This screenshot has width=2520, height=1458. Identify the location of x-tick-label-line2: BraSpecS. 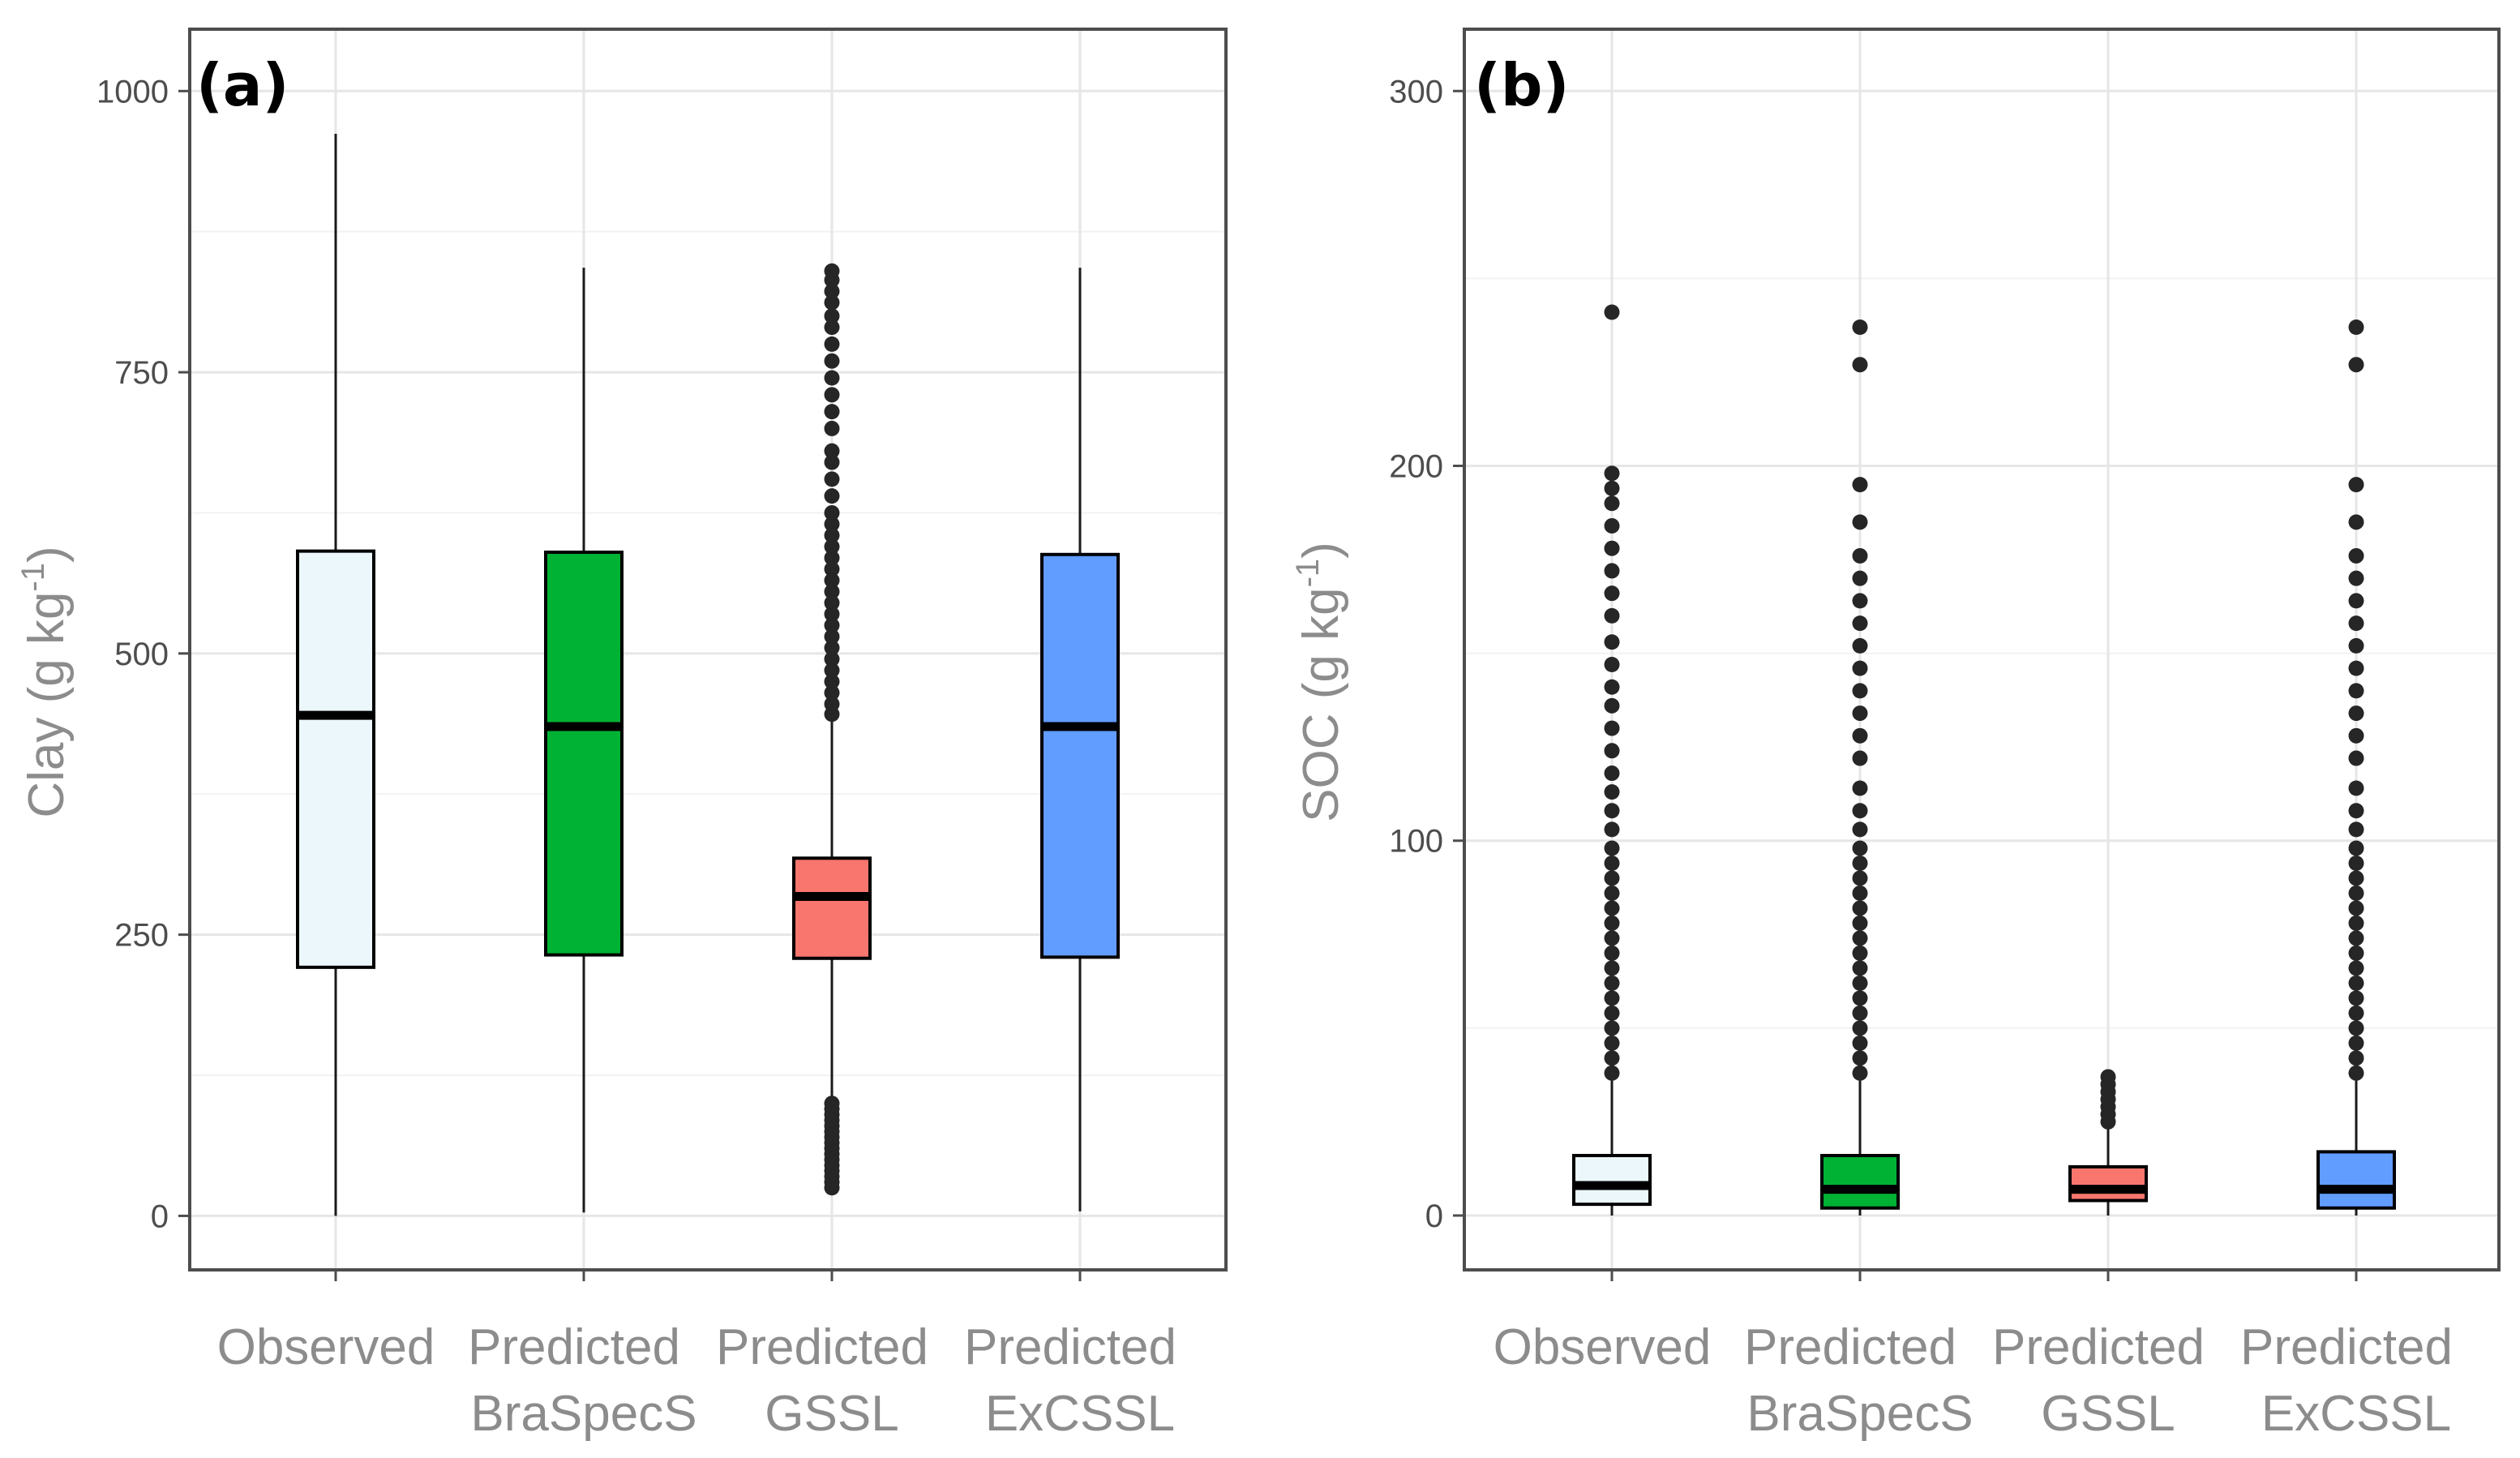
(583, 1414).